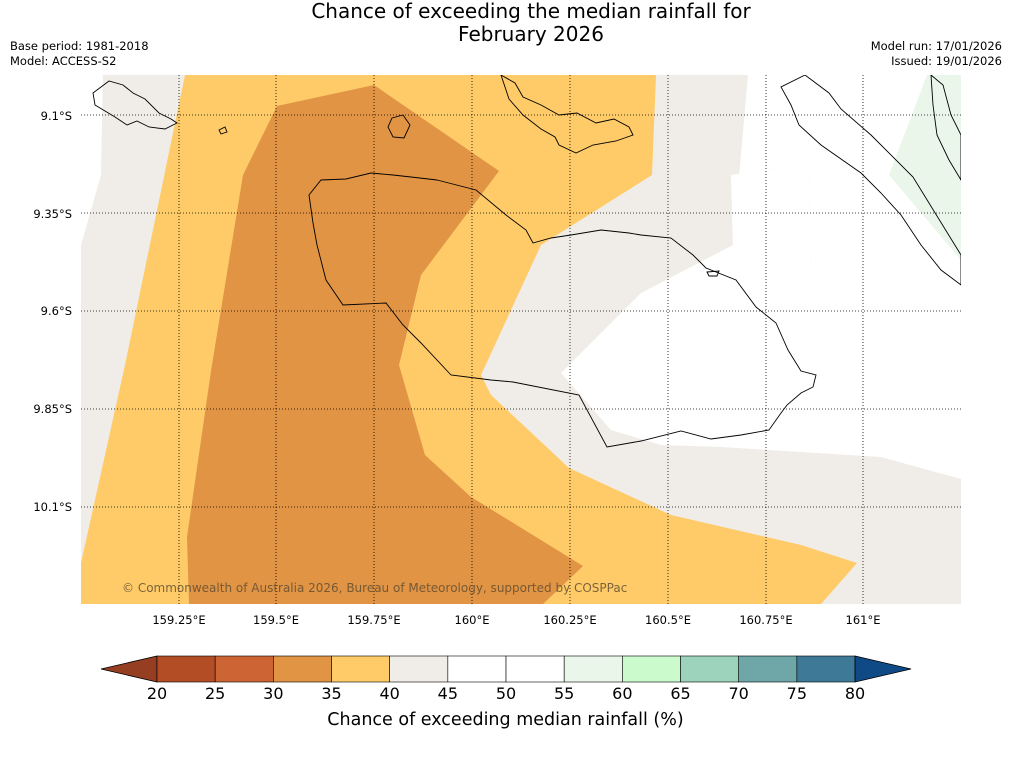 The height and width of the screenshot is (758, 1011). I want to click on region-west-white, so click(92, 160).